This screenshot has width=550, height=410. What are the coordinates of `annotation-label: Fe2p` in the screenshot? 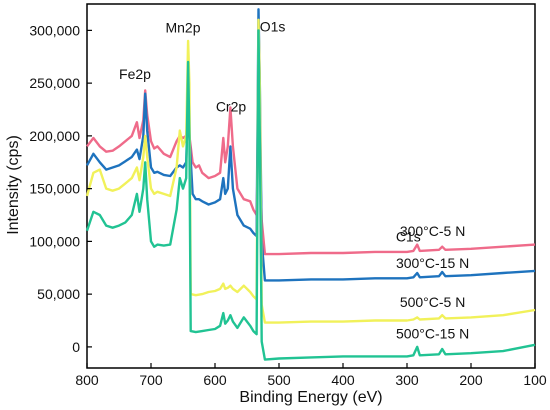 It's located at (135, 74).